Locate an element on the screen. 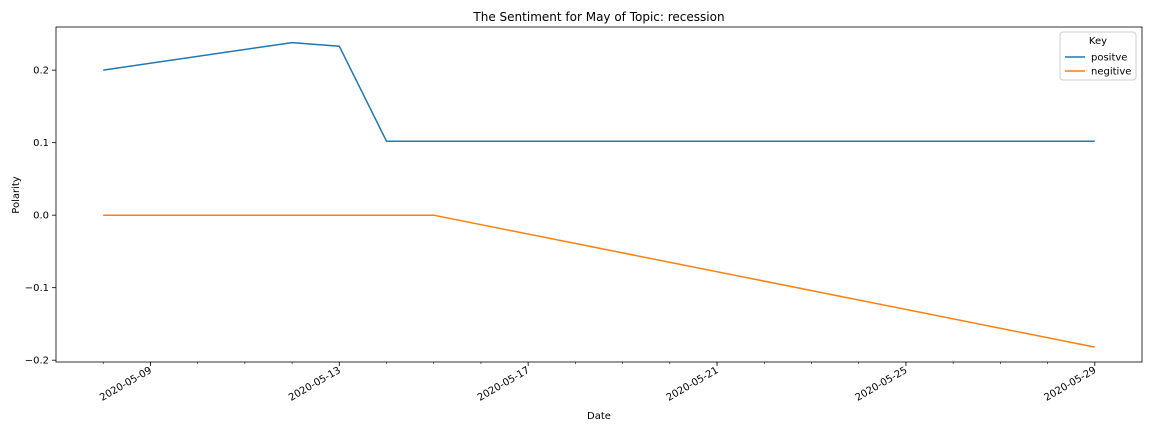 The height and width of the screenshot is (432, 1152). x-tick-label: 2020-05-21 is located at coordinates (693, 384).